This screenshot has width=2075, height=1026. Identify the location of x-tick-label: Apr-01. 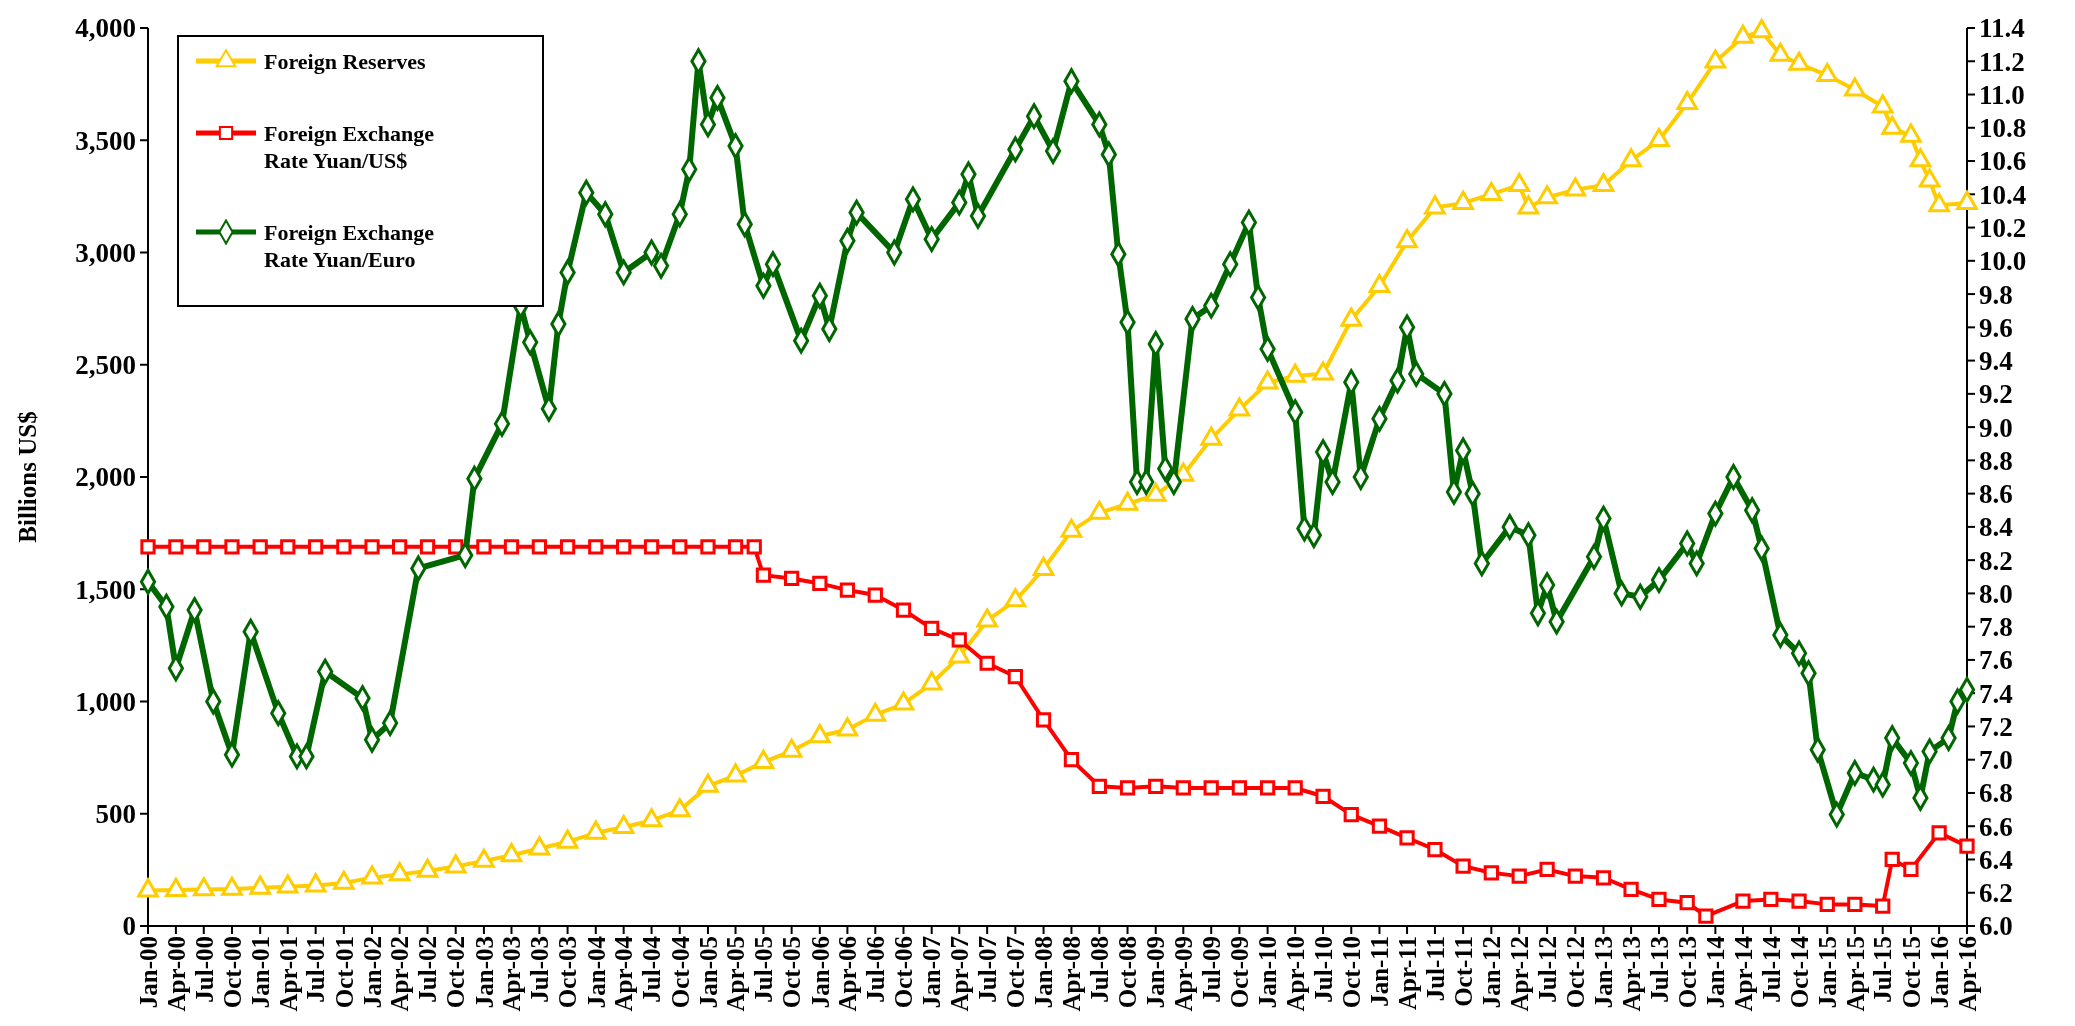
(288, 974).